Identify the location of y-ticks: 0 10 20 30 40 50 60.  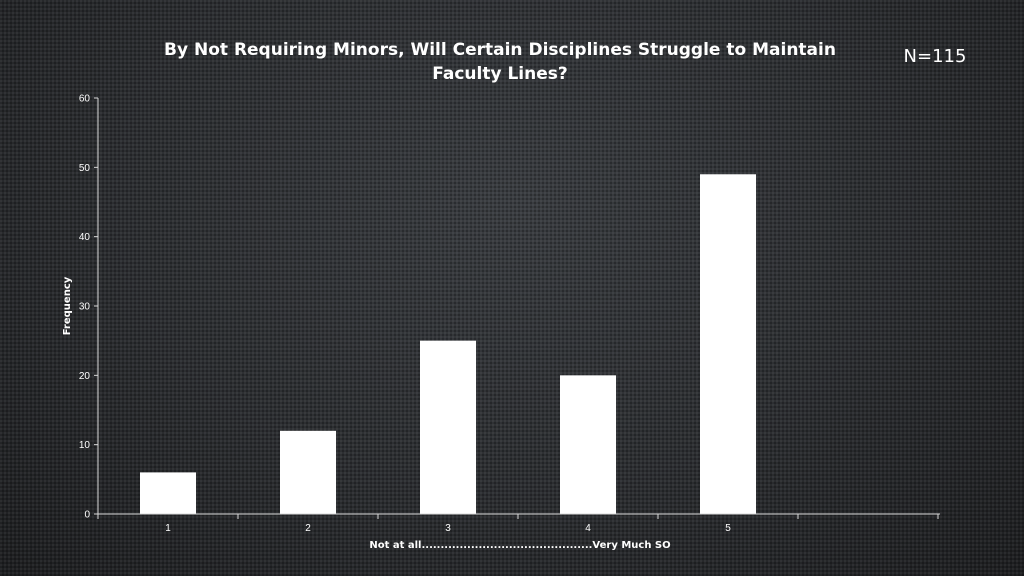
(88, 307).